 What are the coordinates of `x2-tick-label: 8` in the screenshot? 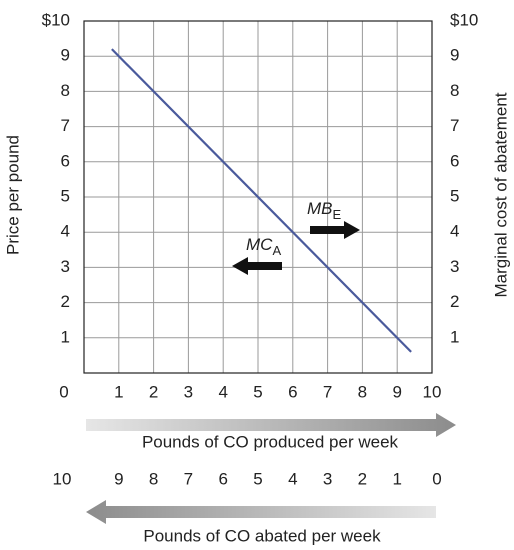 It's located at (153, 478).